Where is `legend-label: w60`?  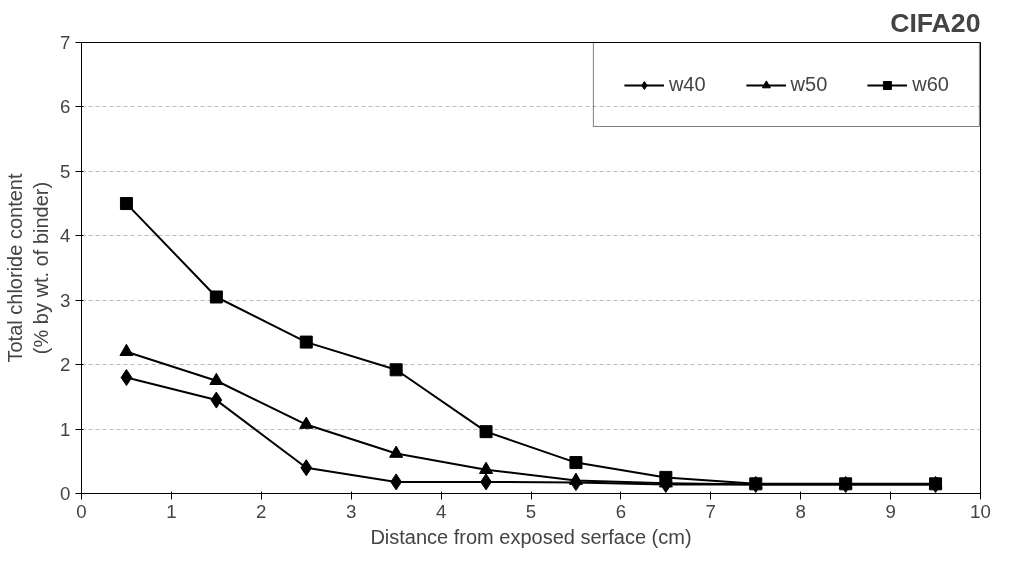
legend-label: w60 is located at coordinates (930, 84).